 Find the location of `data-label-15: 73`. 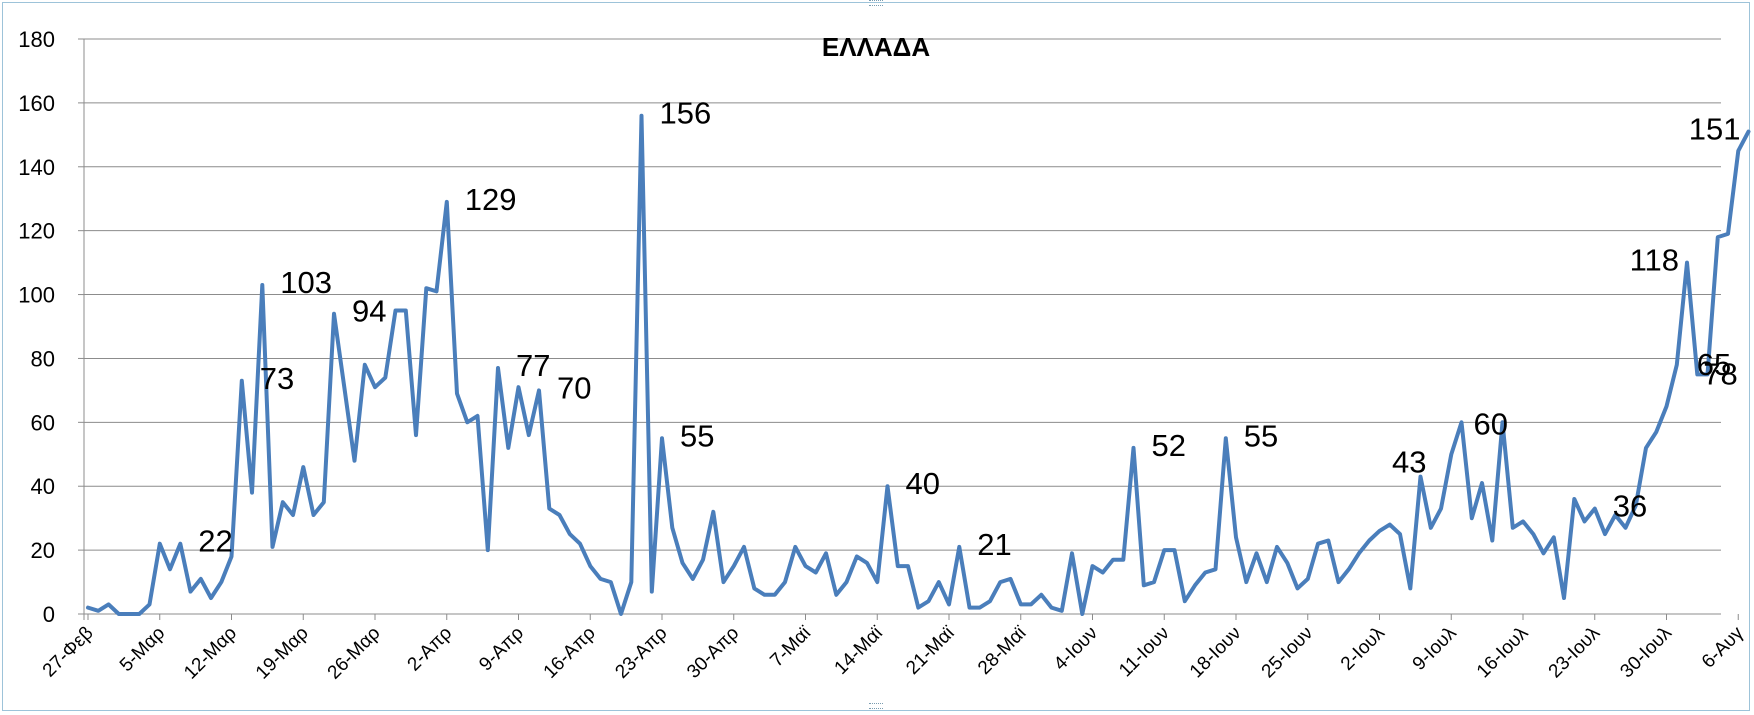

data-label-15: 73 is located at coordinates (277, 378).